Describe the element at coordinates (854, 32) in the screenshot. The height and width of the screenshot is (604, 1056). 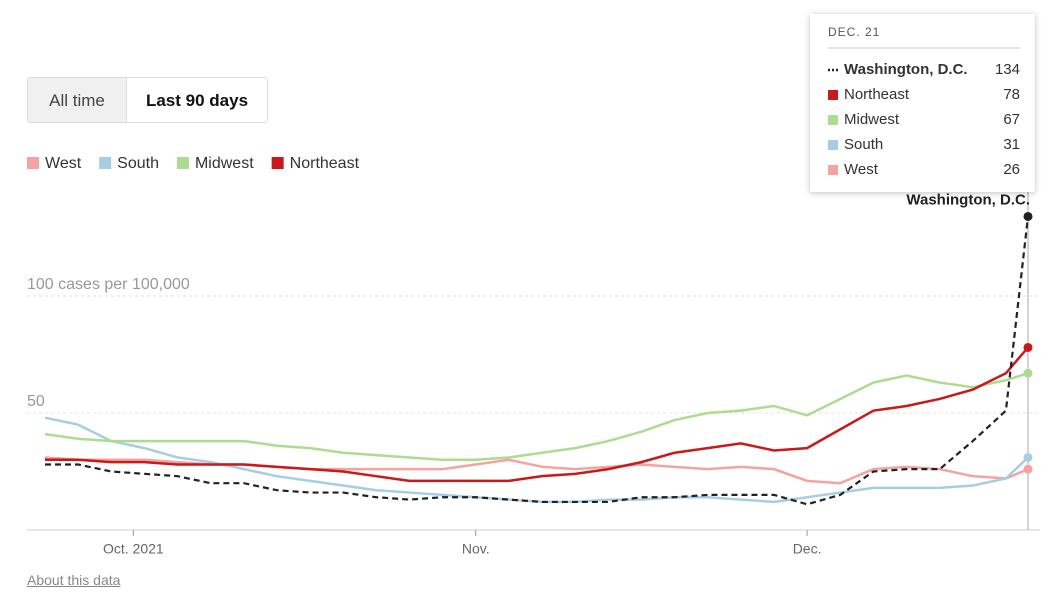
I see `tooltip-date: DEC. 21` at that location.